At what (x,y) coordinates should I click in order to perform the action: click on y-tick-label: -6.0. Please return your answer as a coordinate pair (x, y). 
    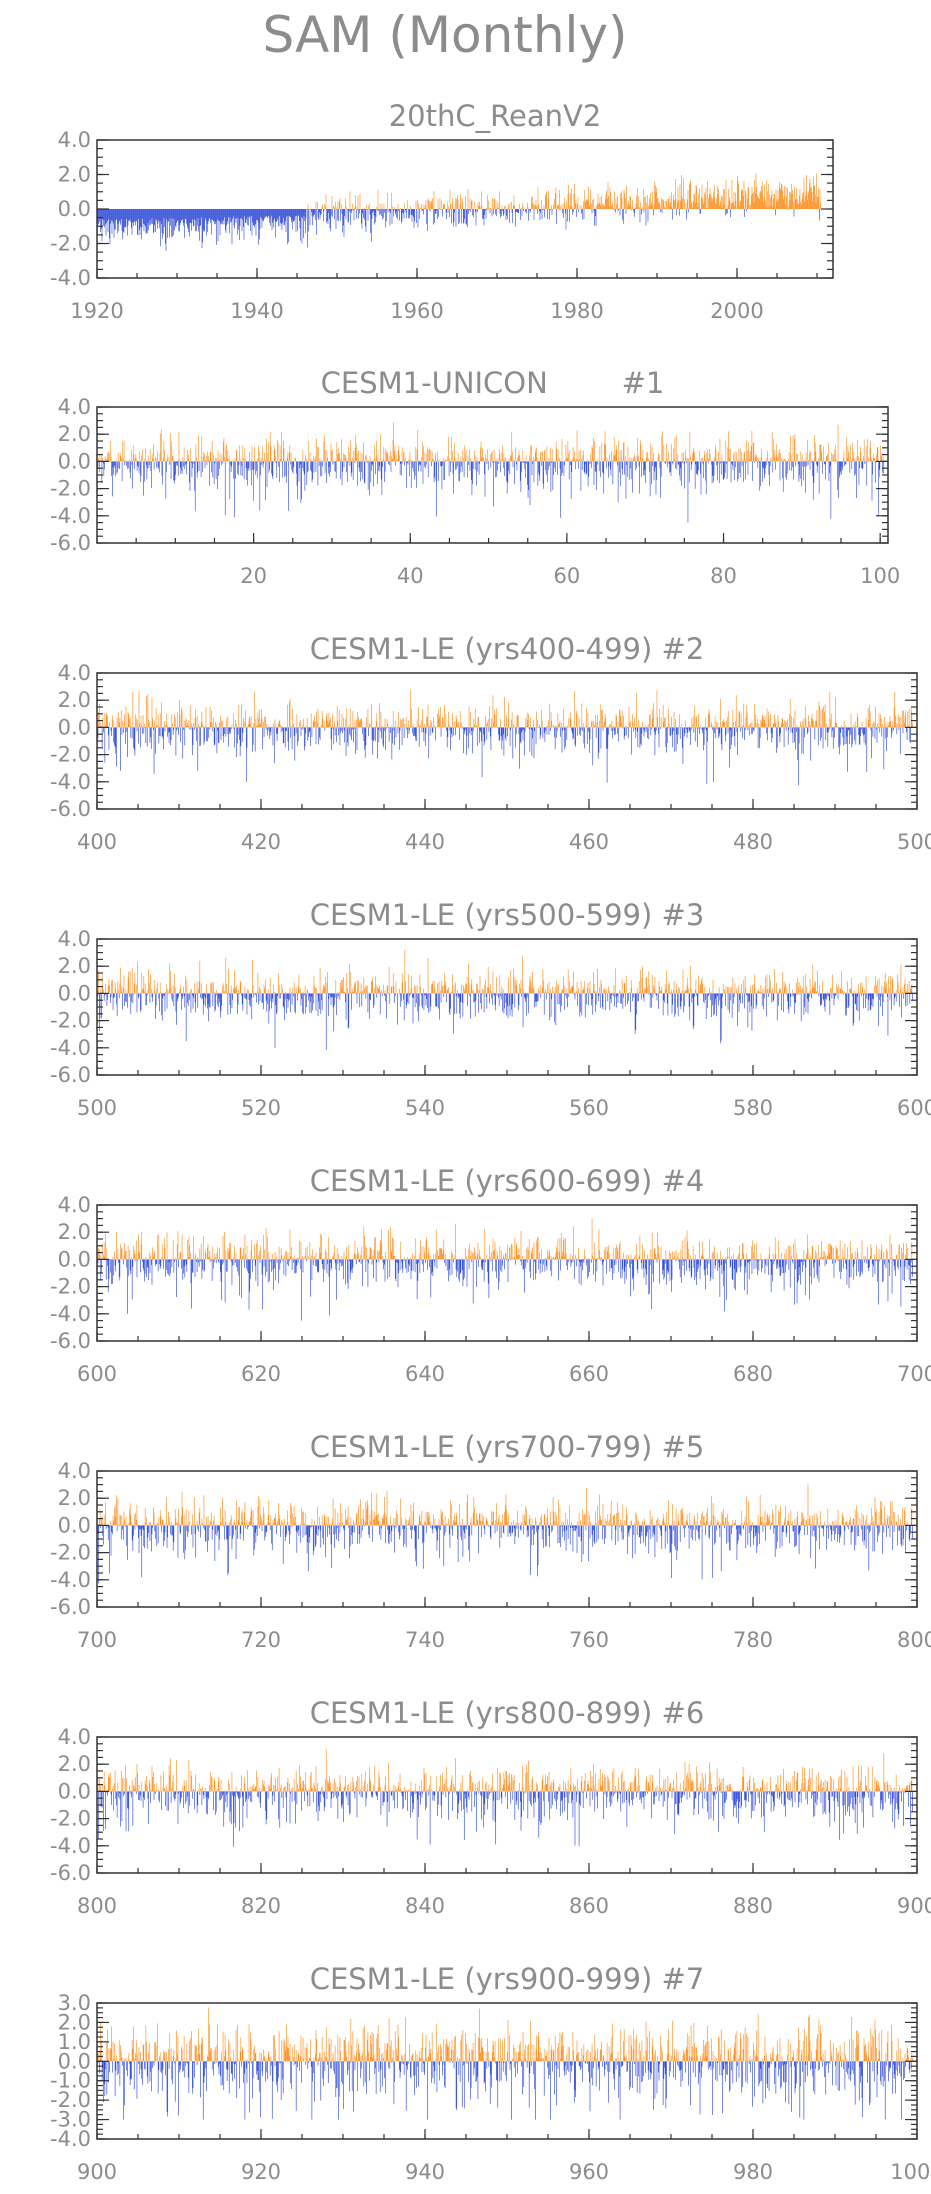
    Looking at the image, I should click on (70, 543).